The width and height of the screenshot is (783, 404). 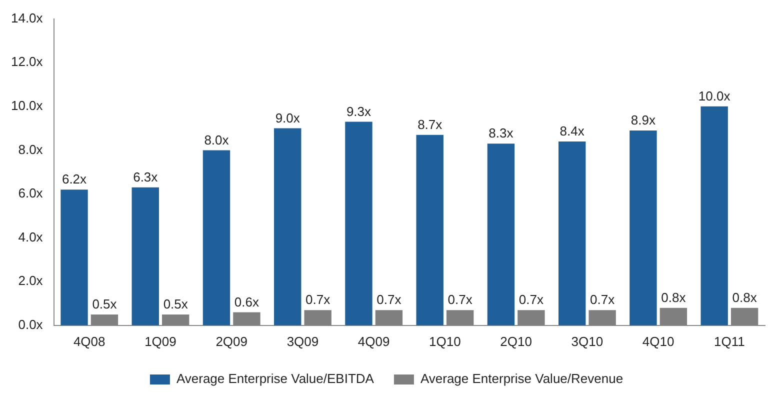 What do you see at coordinates (501, 133) in the screenshot?
I see `data-label: 8.3x` at bounding box center [501, 133].